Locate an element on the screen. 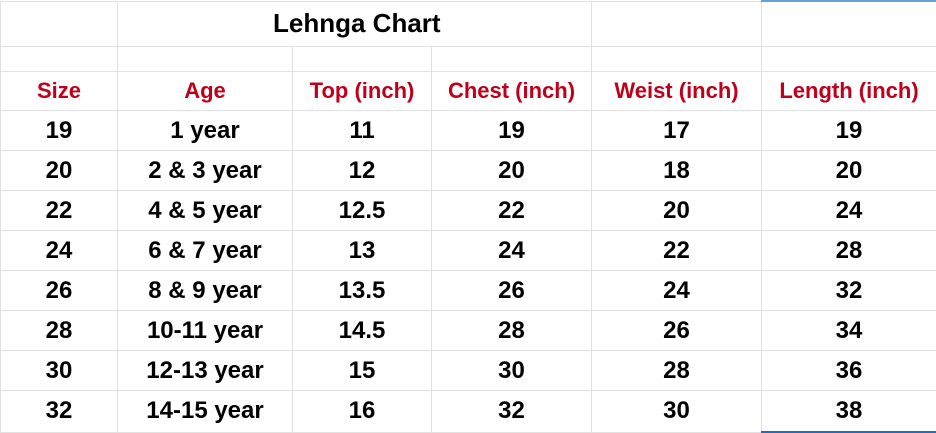 The height and width of the screenshot is (433, 936). cell-size: 32 is located at coordinates (59, 412).